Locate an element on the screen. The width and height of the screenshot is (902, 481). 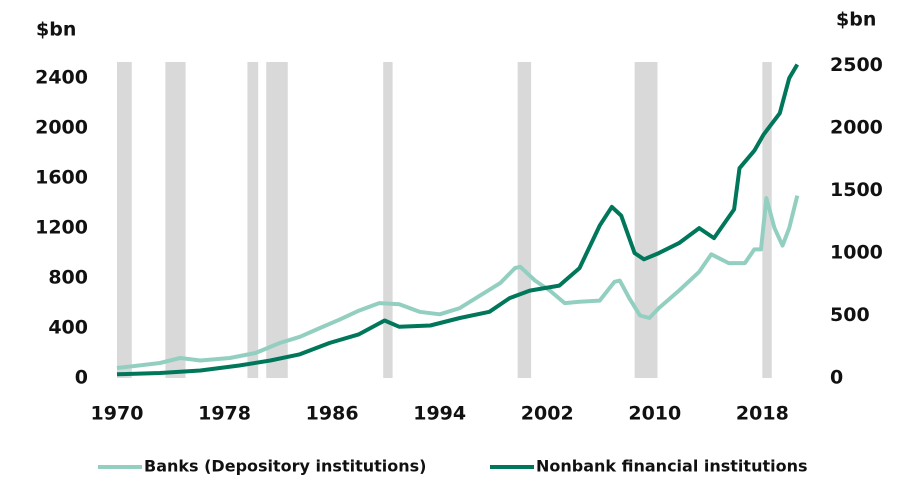
x-tick-label: 1986 is located at coordinates (332, 414).